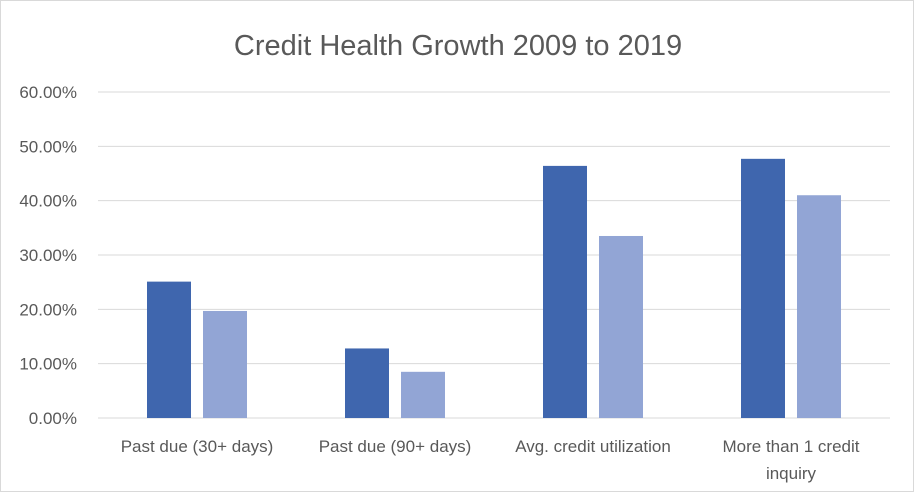 The height and width of the screenshot is (494, 916). I want to click on chart-title: Credit Health Growth 2009 to 2019, so click(458, 46).